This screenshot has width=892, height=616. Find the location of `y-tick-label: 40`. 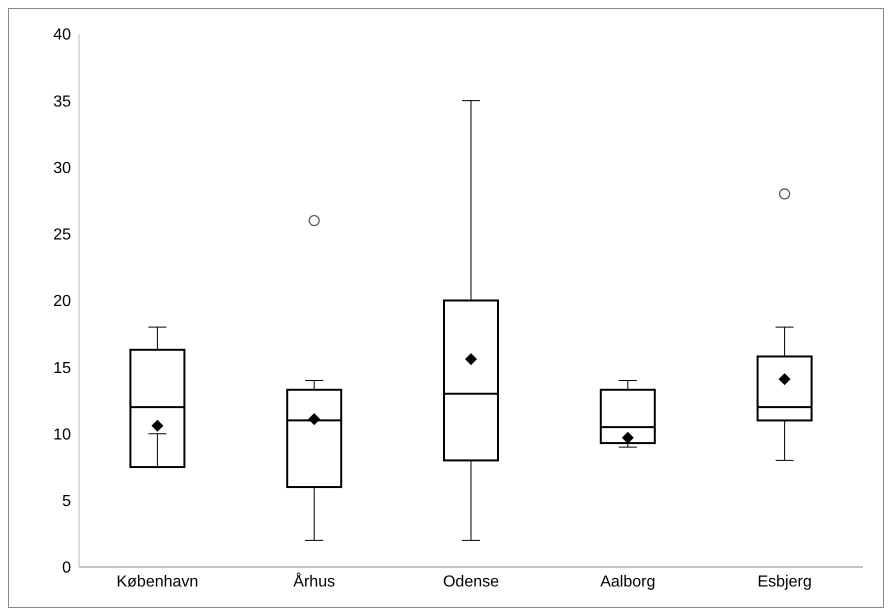

y-tick-label: 40 is located at coordinates (62, 35).